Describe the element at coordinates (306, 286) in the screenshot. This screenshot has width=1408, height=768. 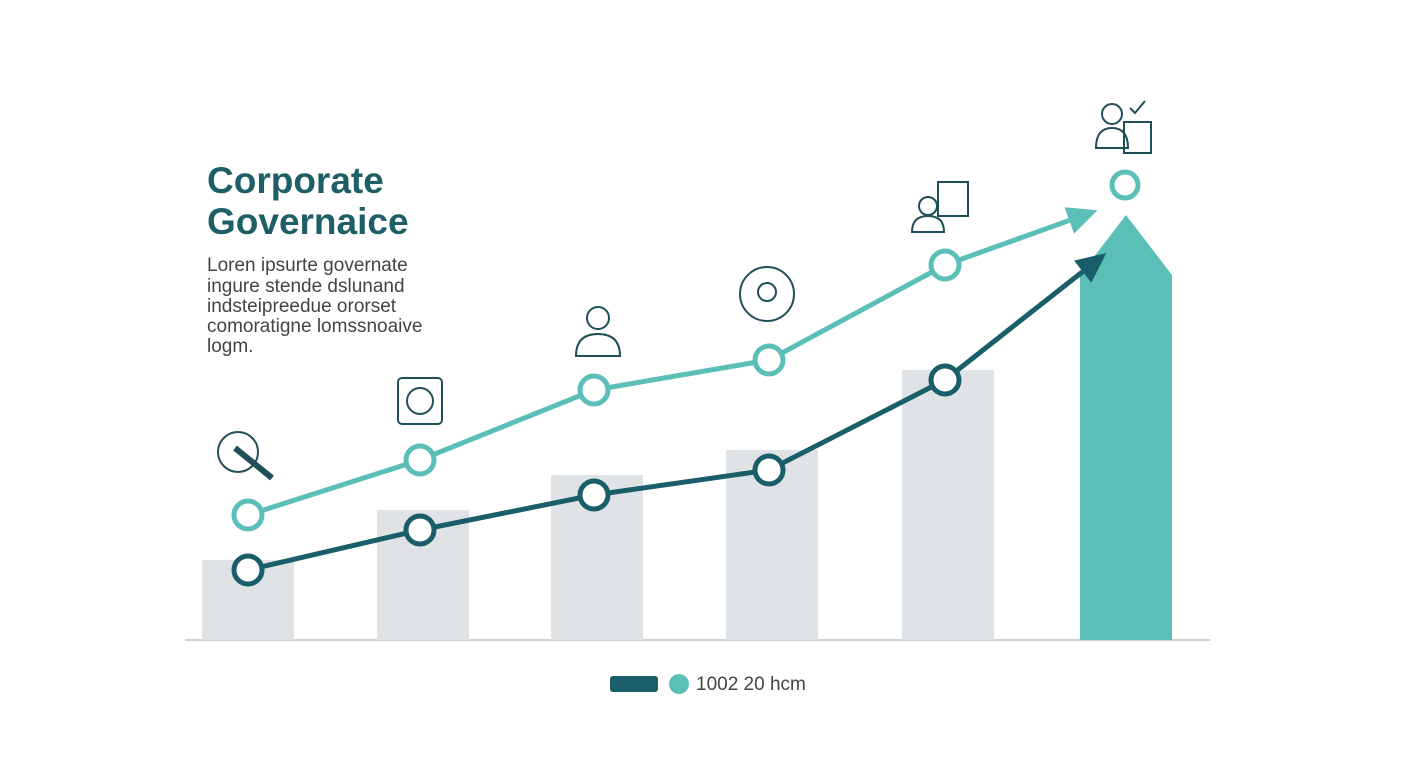
I see `description-line: ingure stende dslunand` at that location.